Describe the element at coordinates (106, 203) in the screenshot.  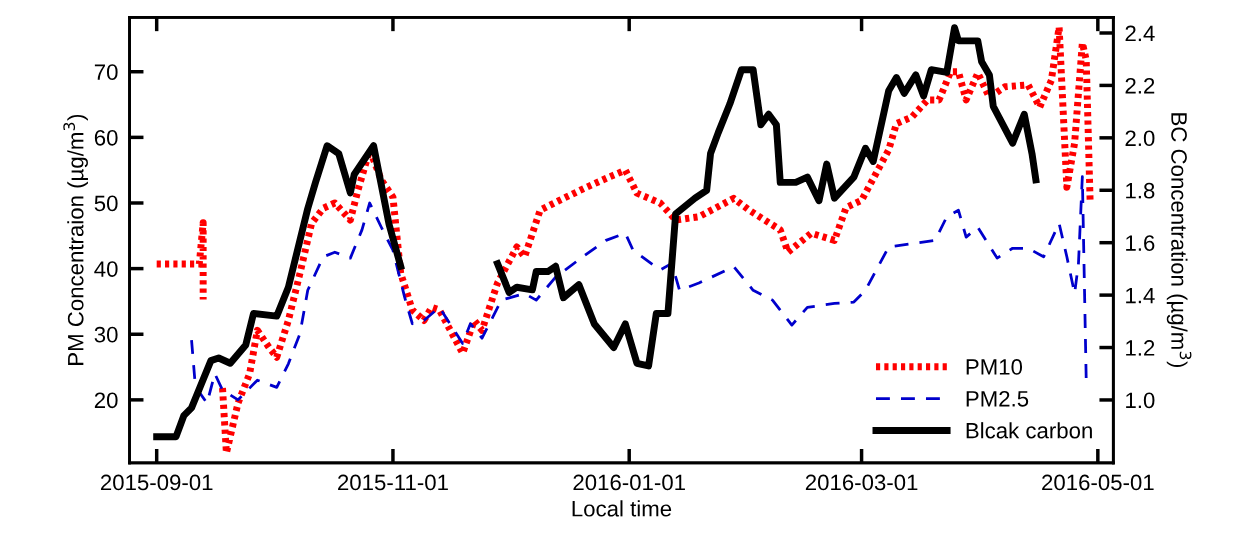
I see `y-tick-label: 50` at that location.